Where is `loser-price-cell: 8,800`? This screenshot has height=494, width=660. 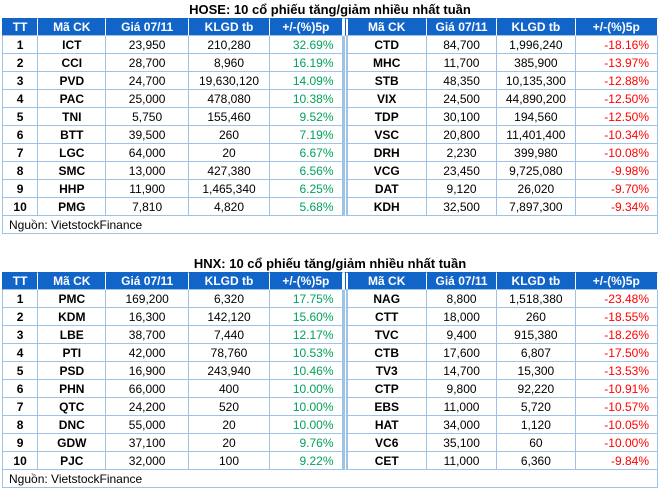 loser-price-cell: 8,800 is located at coordinates (462, 299).